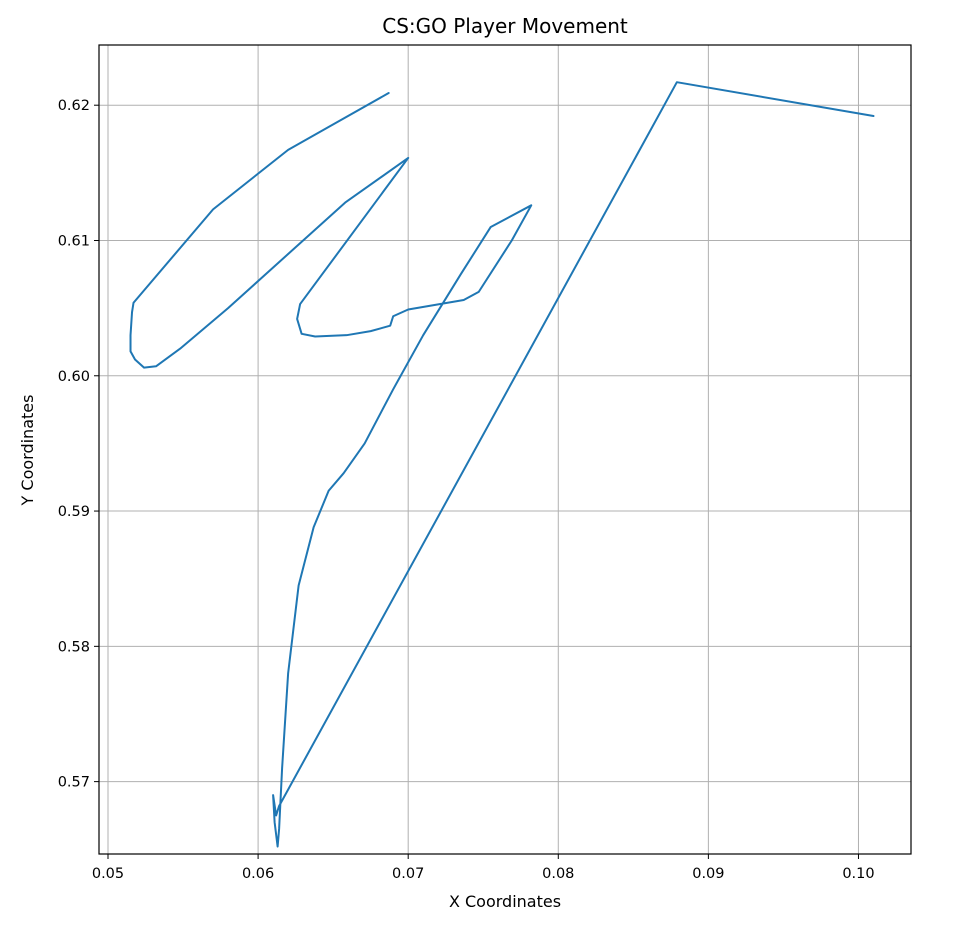 The image size is (962, 932). Describe the element at coordinates (74, 647) in the screenshot. I see `y-tick-label: 0.58` at that location.